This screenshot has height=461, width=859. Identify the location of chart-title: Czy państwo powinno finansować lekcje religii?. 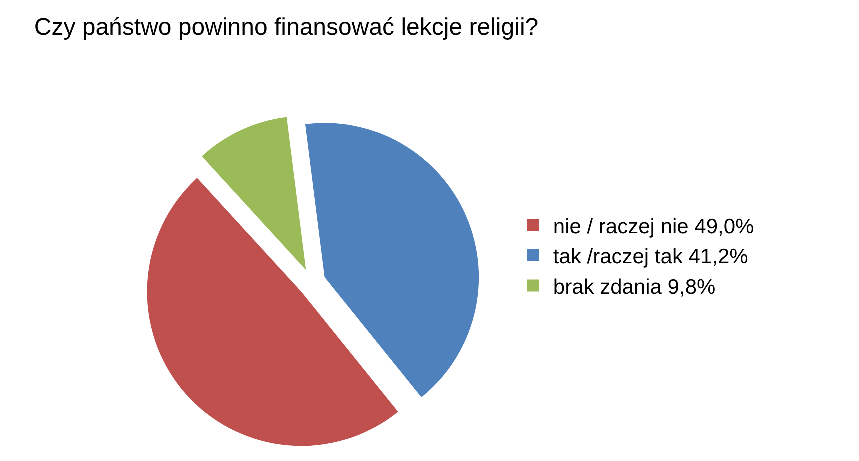
(286, 28).